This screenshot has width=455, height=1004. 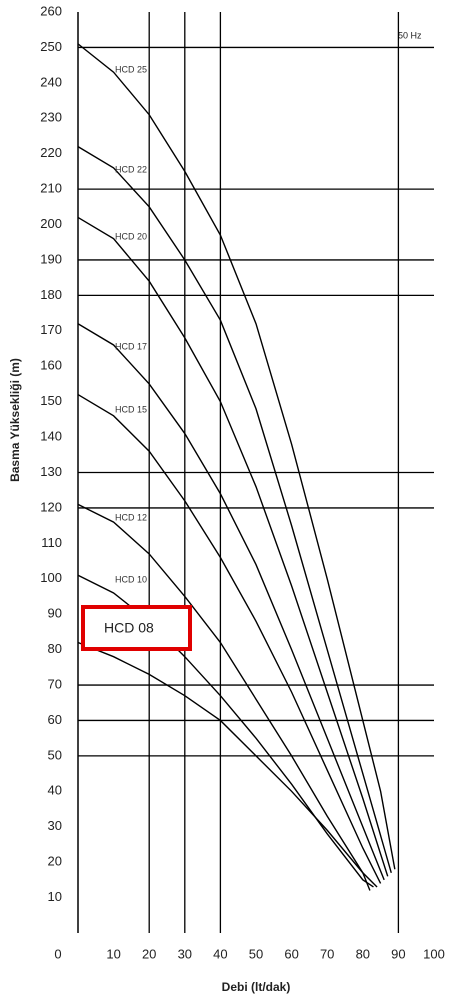 I want to click on x-tick-label: 30, so click(x=185, y=953).